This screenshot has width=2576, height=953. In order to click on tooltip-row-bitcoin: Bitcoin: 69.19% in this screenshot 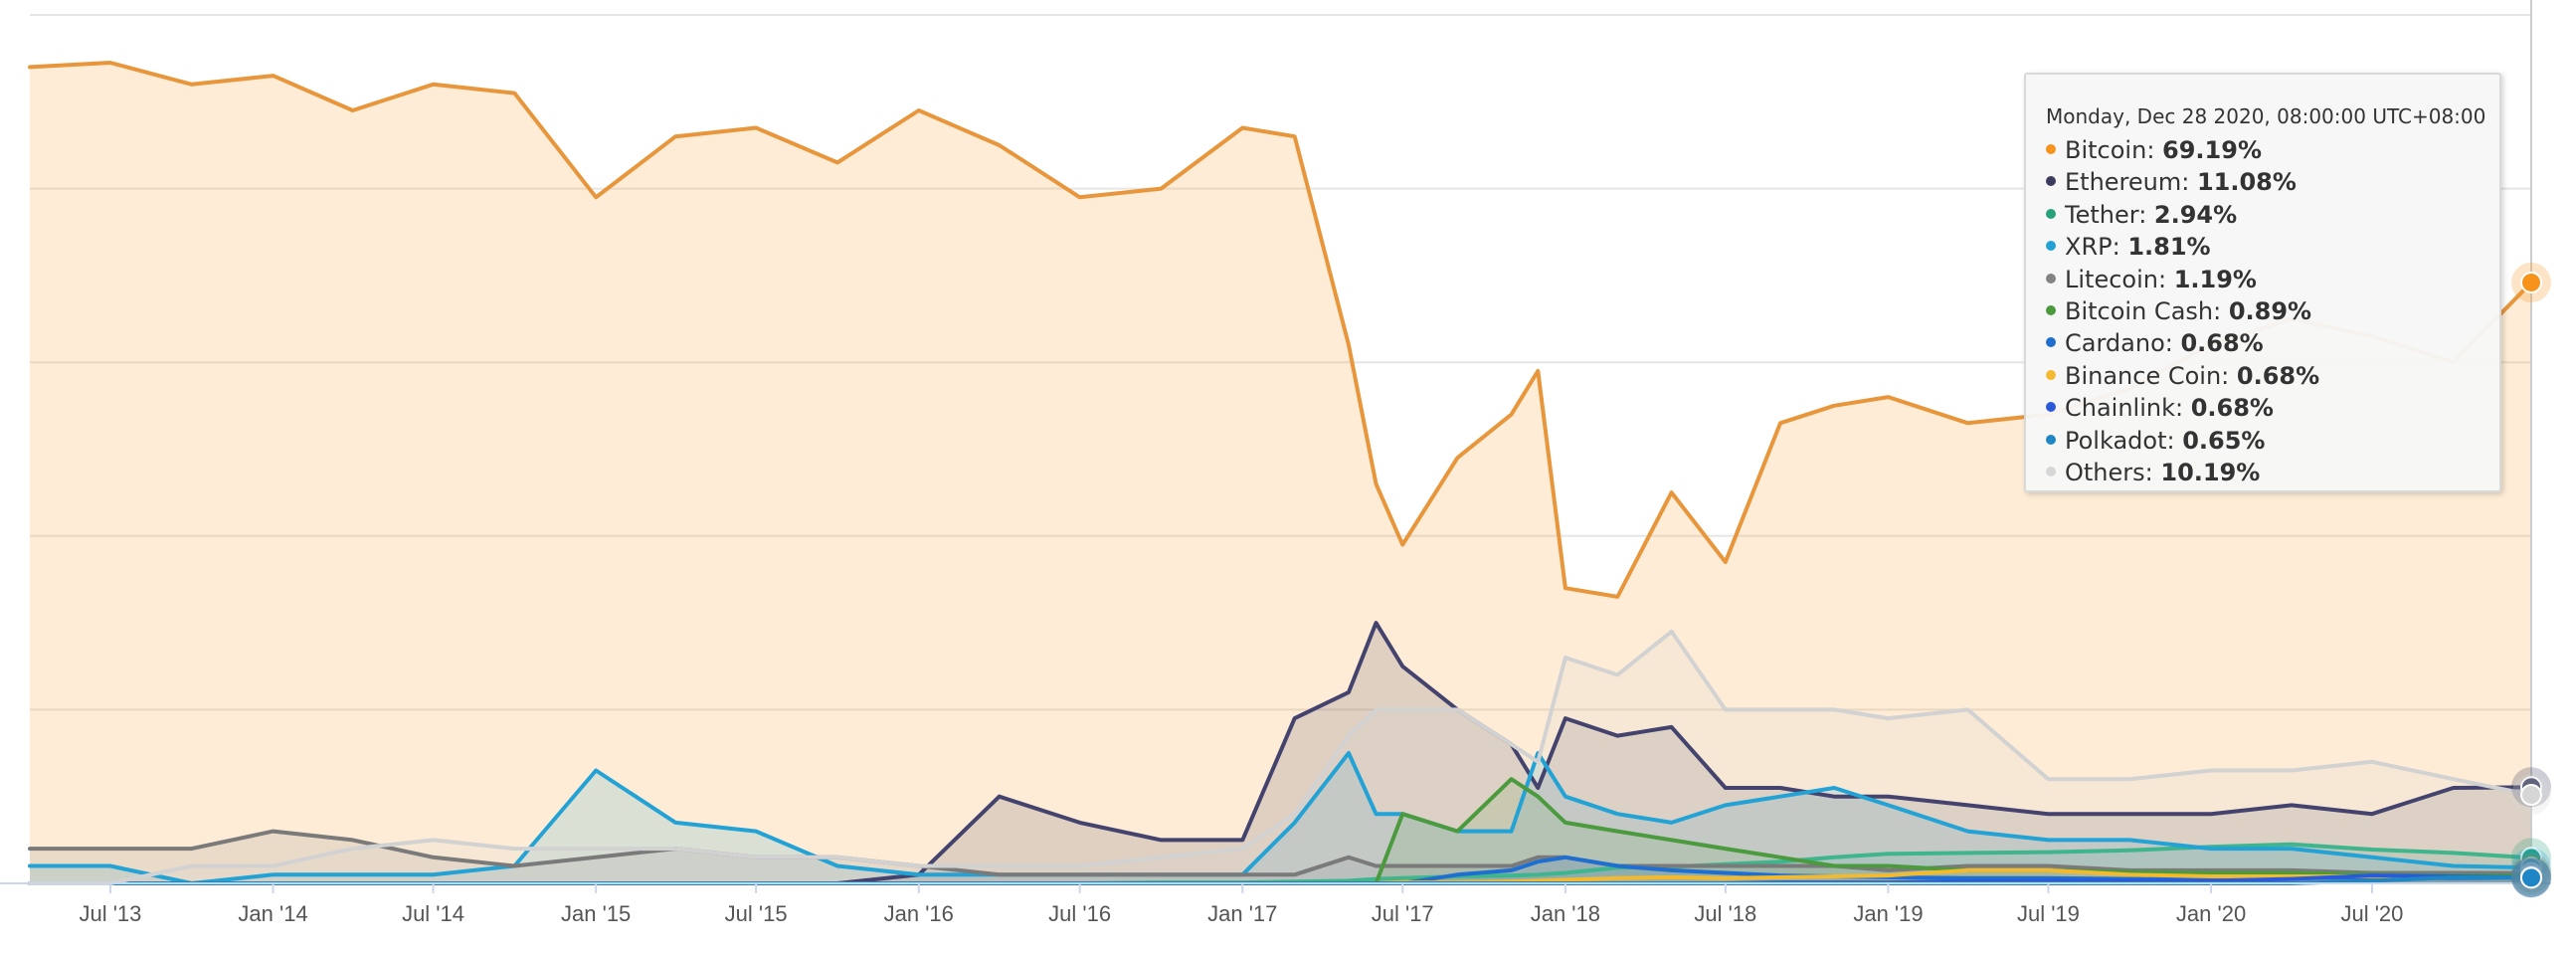, I will do `click(2272, 150)`.